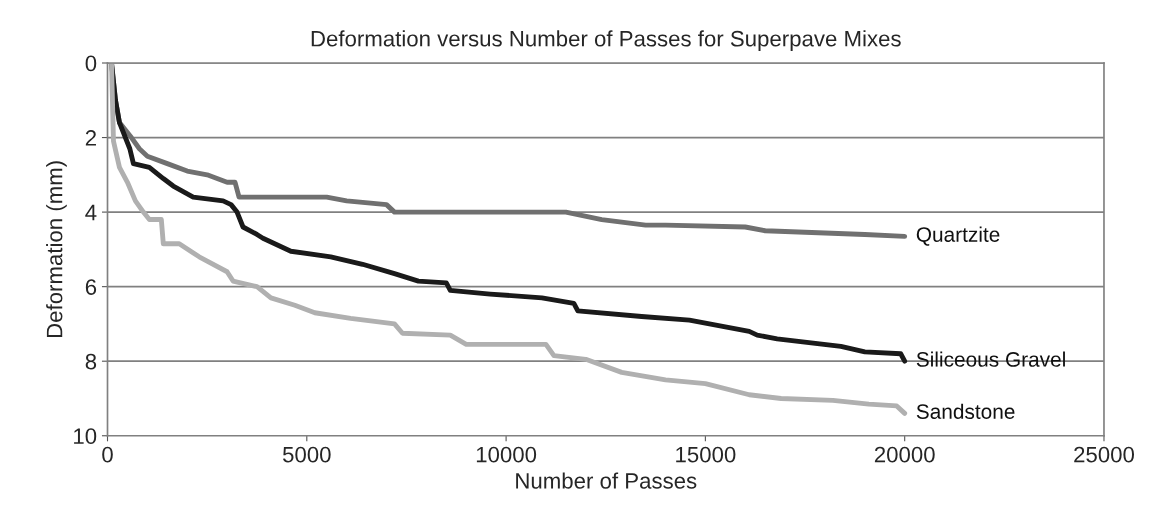 This screenshot has height=525, width=1156. What do you see at coordinates (606, 480) in the screenshot?
I see `x-axis-title: Number of Passes` at bounding box center [606, 480].